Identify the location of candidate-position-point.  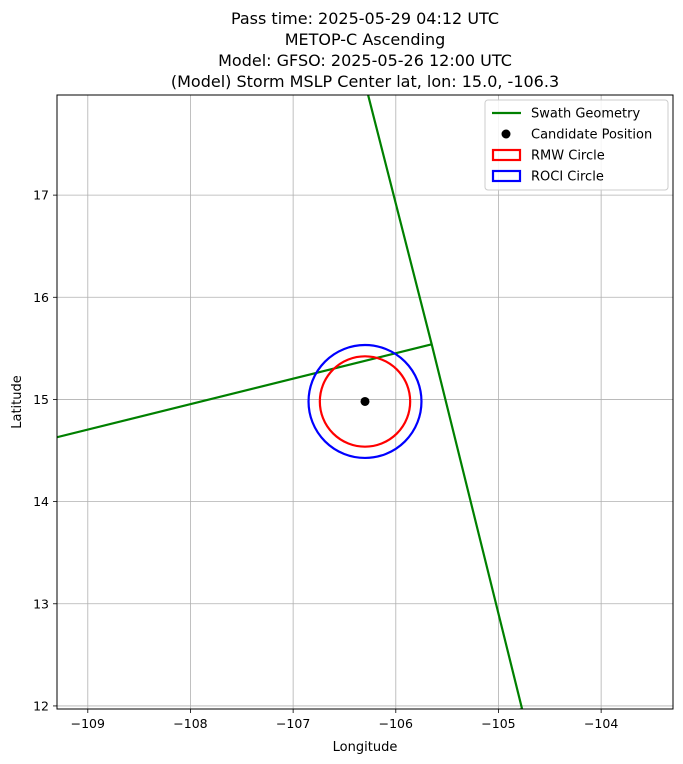
(365, 401).